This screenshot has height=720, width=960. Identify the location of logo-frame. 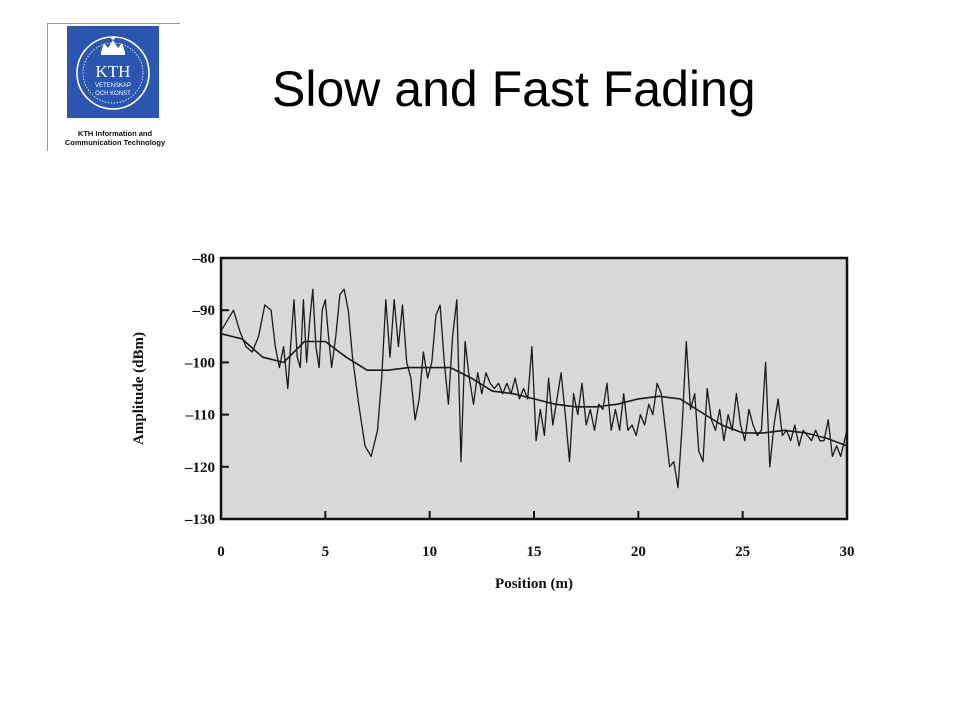
(113, 87).